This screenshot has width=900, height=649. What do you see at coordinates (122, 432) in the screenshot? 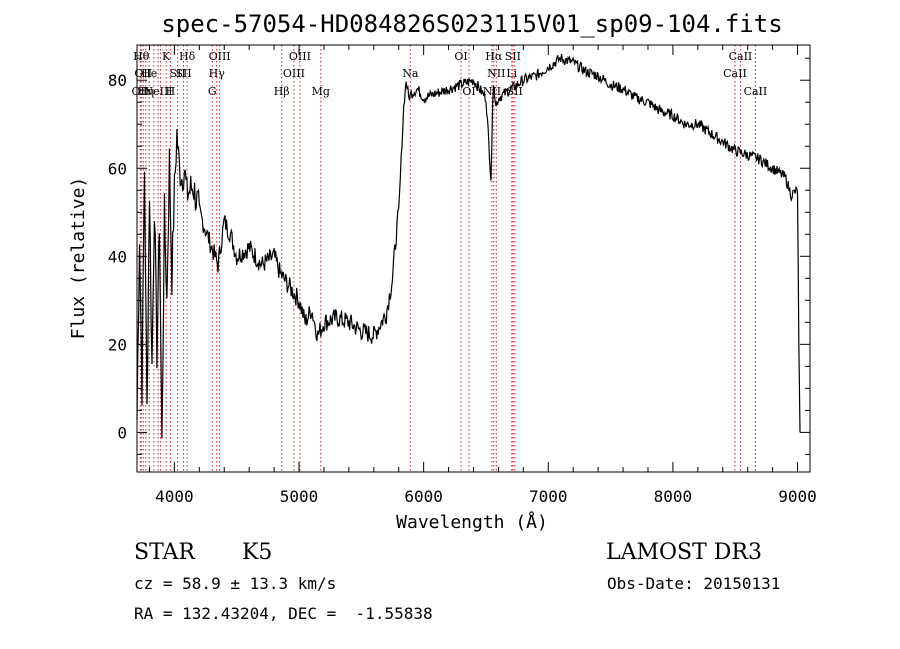
I see `y-tick-label: 0` at bounding box center [122, 432].